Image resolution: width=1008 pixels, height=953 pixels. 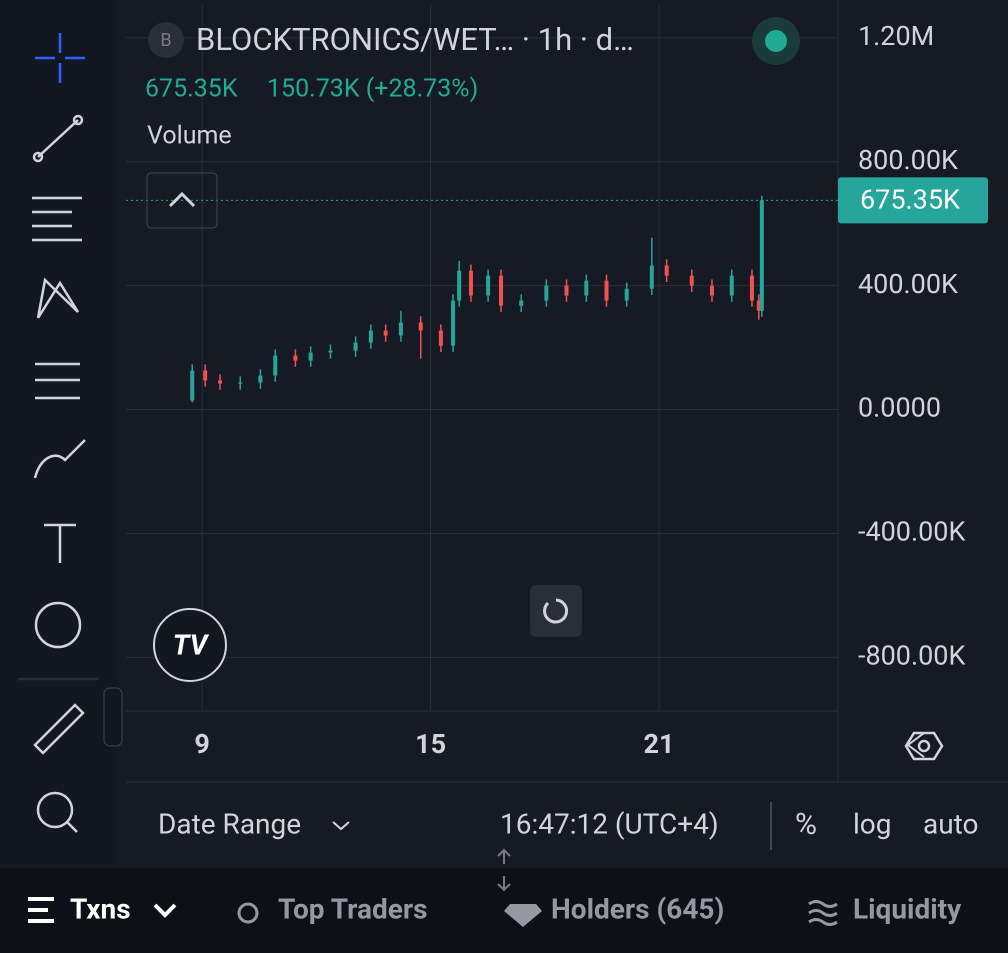 What do you see at coordinates (229, 823) in the screenshot?
I see `date-range: Date Range` at bounding box center [229, 823].